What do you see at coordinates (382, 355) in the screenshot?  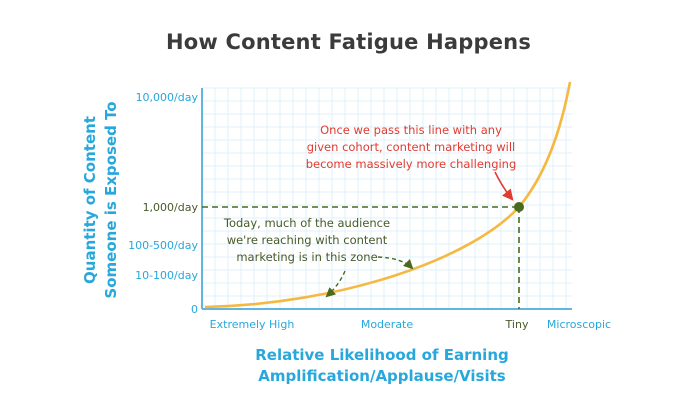 I see `x-axis-title: Relative Likelihood of Earning` at bounding box center [382, 355].